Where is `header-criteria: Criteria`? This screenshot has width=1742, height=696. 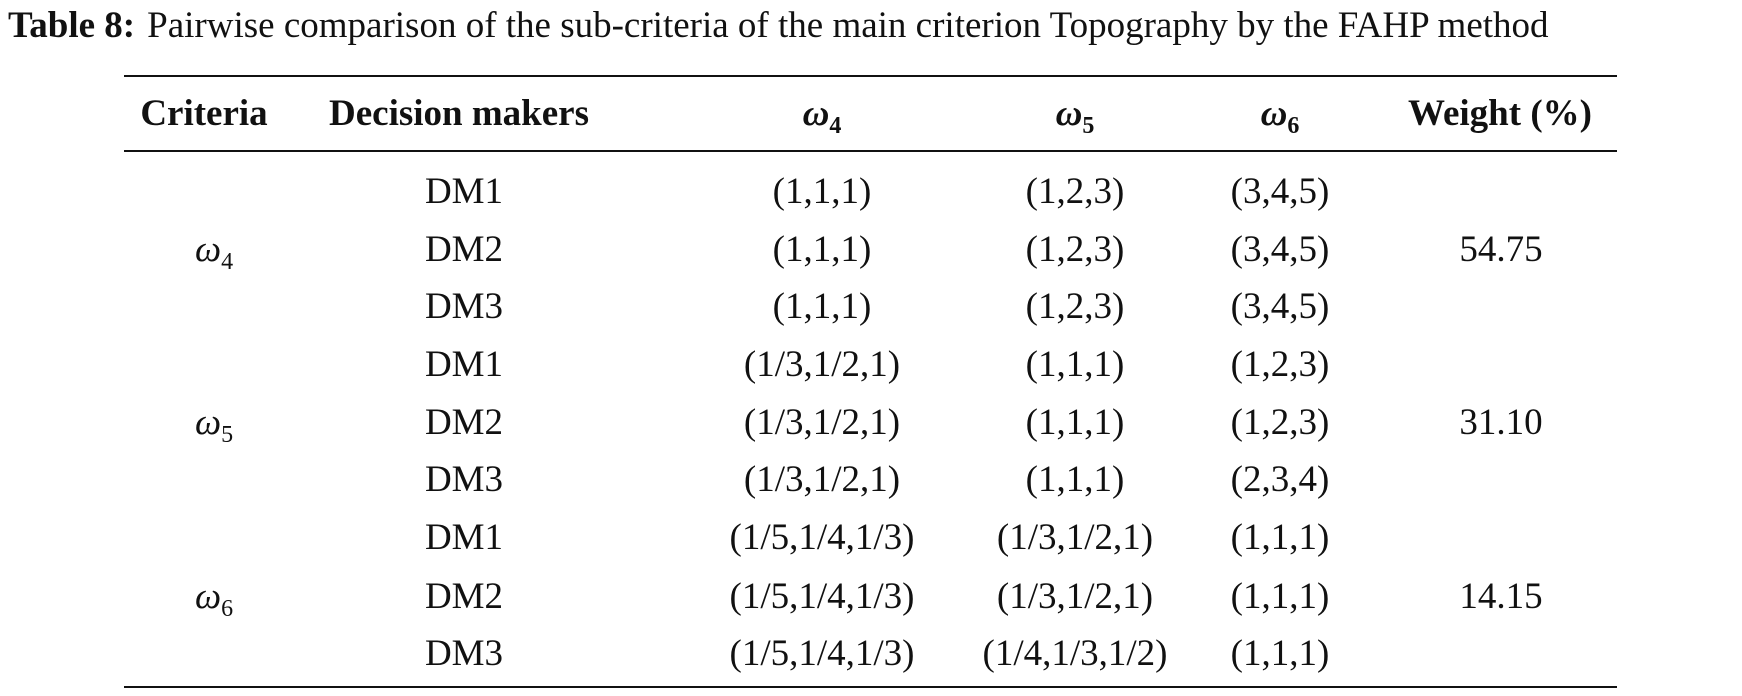 header-criteria: Criteria is located at coordinates (204, 113).